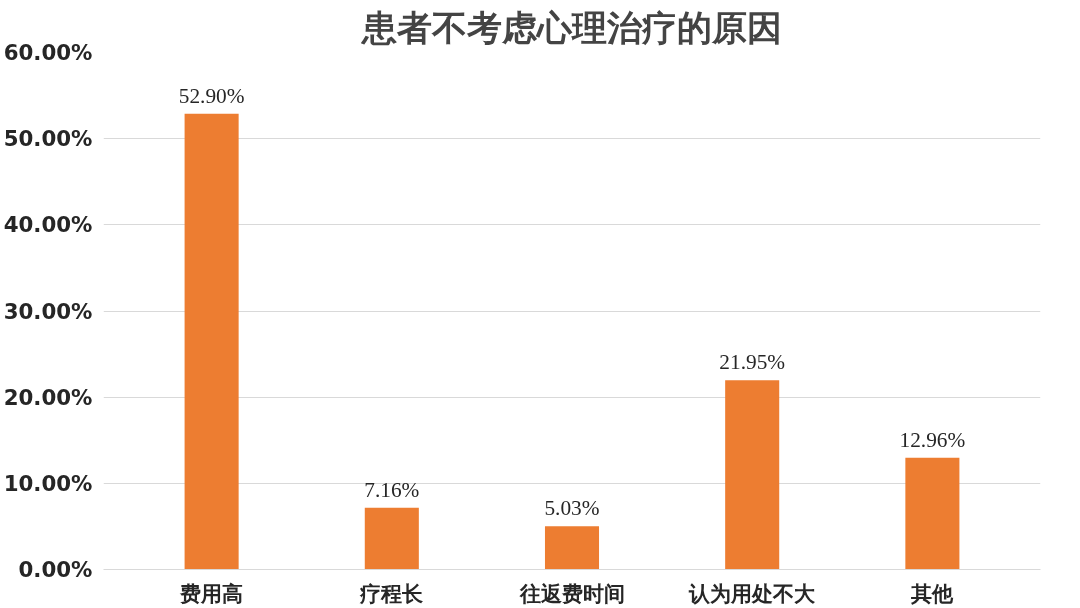  What do you see at coordinates (55, 569) in the screenshot?
I see `y-tick-label: 0.00%` at bounding box center [55, 569].